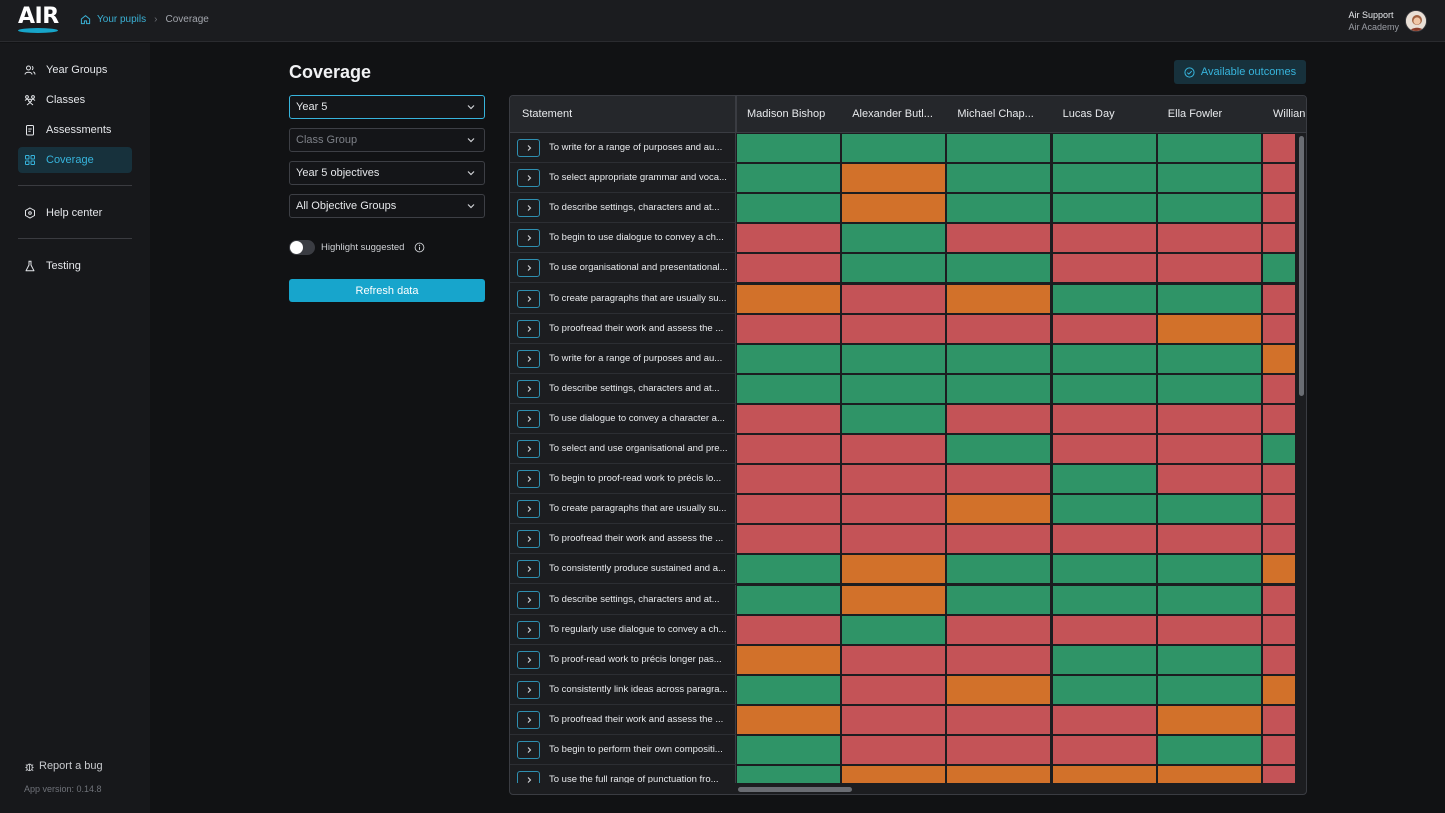  What do you see at coordinates (39, 20) in the screenshot?
I see `air-logo: AIR` at bounding box center [39, 20].